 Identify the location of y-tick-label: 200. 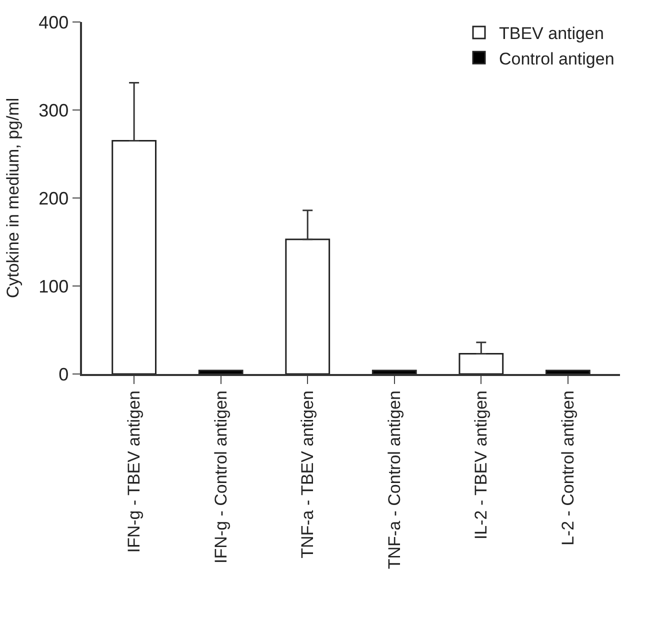
(53, 198).